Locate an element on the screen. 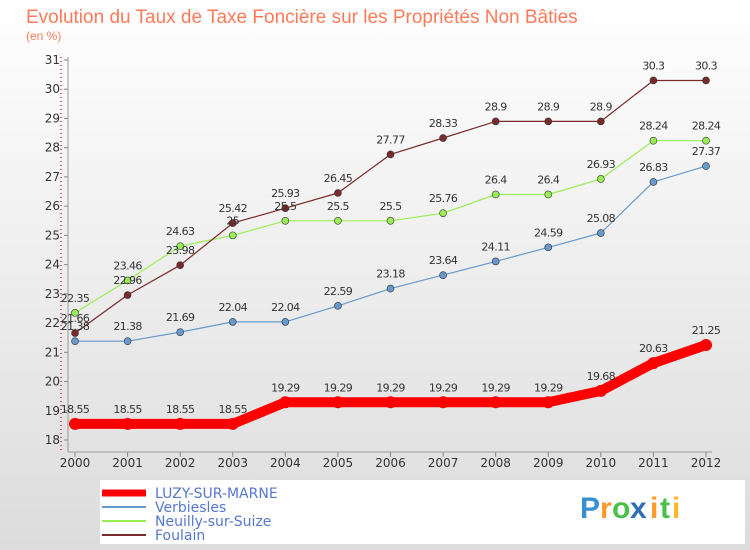  data-label: 24.11 is located at coordinates (495, 246).